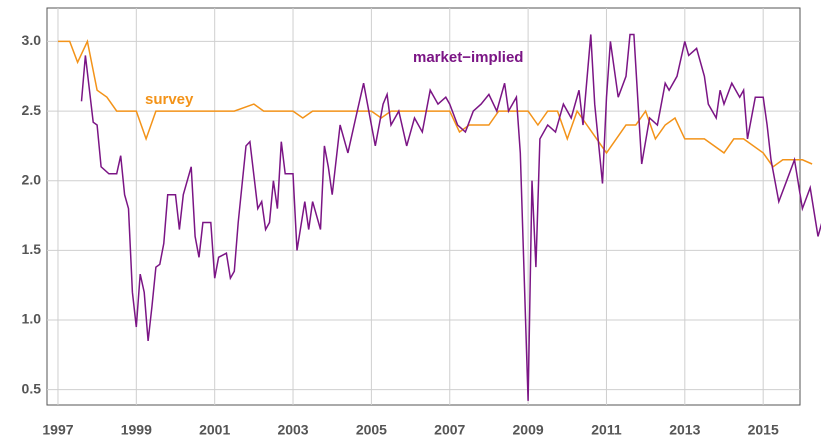 This screenshot has width=821, height=443. Describe the element at coordinates (214, 430) in the screenshot. I see `x-tick-label: 2001` at that location.